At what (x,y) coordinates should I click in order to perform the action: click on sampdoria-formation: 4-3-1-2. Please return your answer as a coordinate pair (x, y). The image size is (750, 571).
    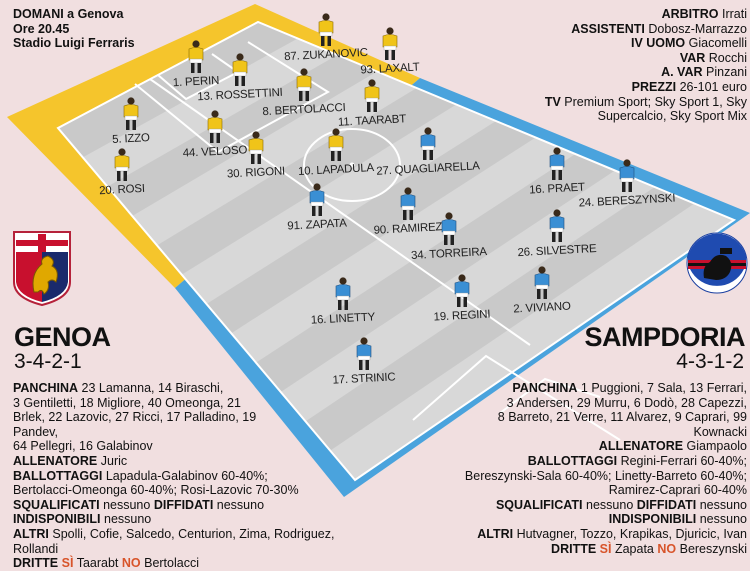
    Looking at the image, I should click on (710, 361).